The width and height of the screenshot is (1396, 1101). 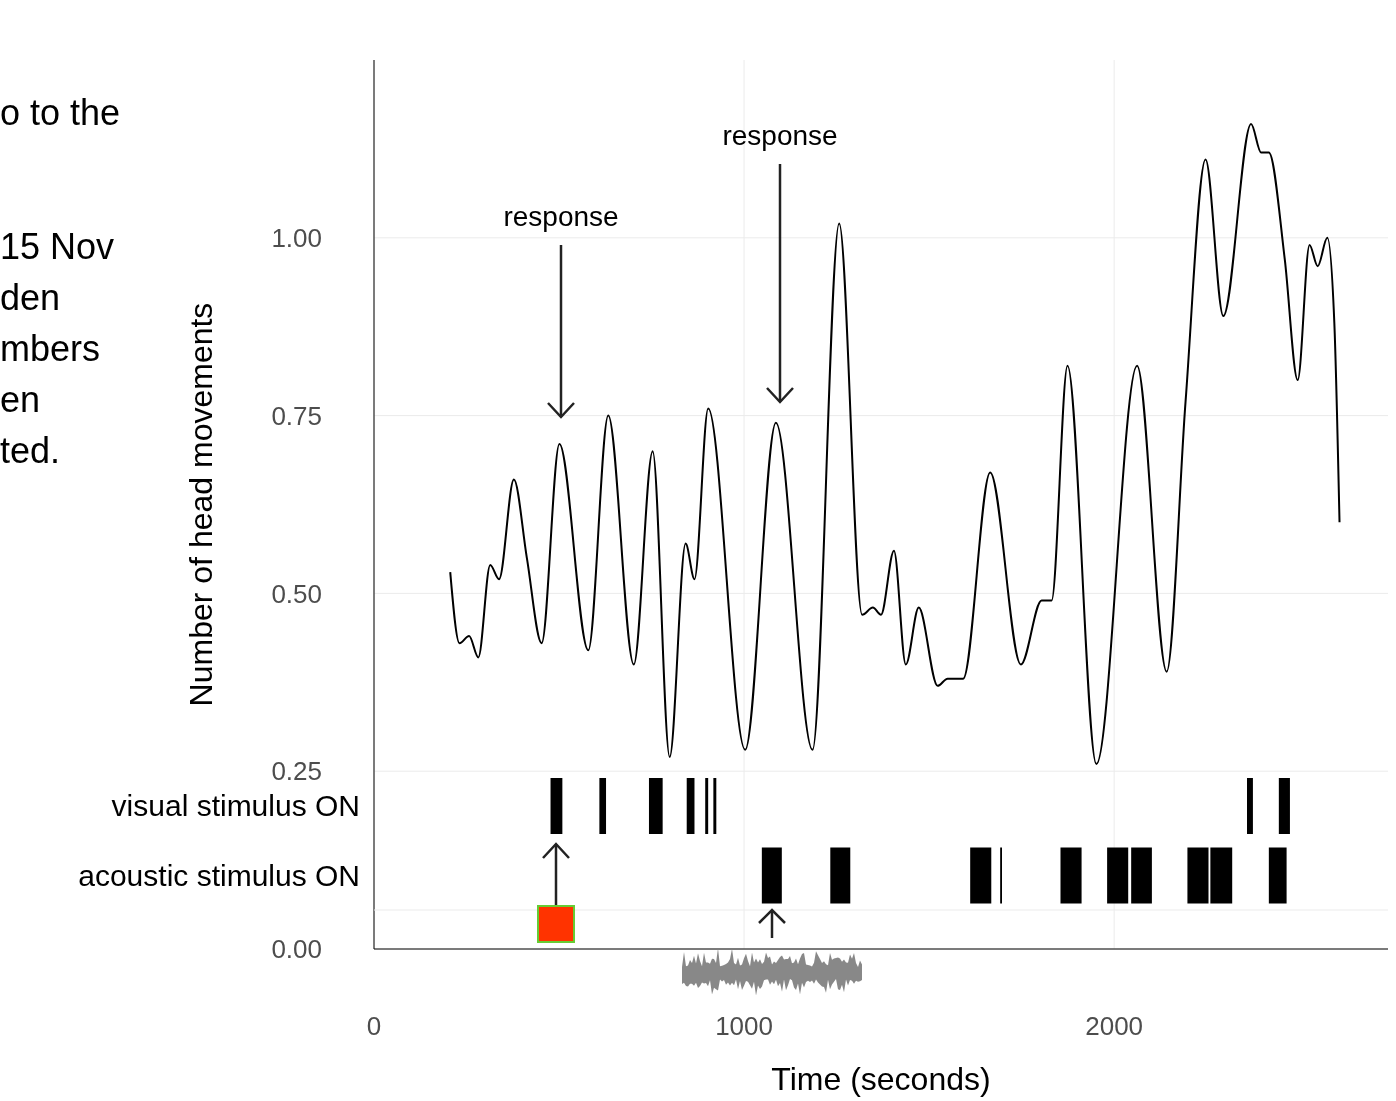 I want to click on x-tick-label: 2000, so click(x=1114, y=1026).